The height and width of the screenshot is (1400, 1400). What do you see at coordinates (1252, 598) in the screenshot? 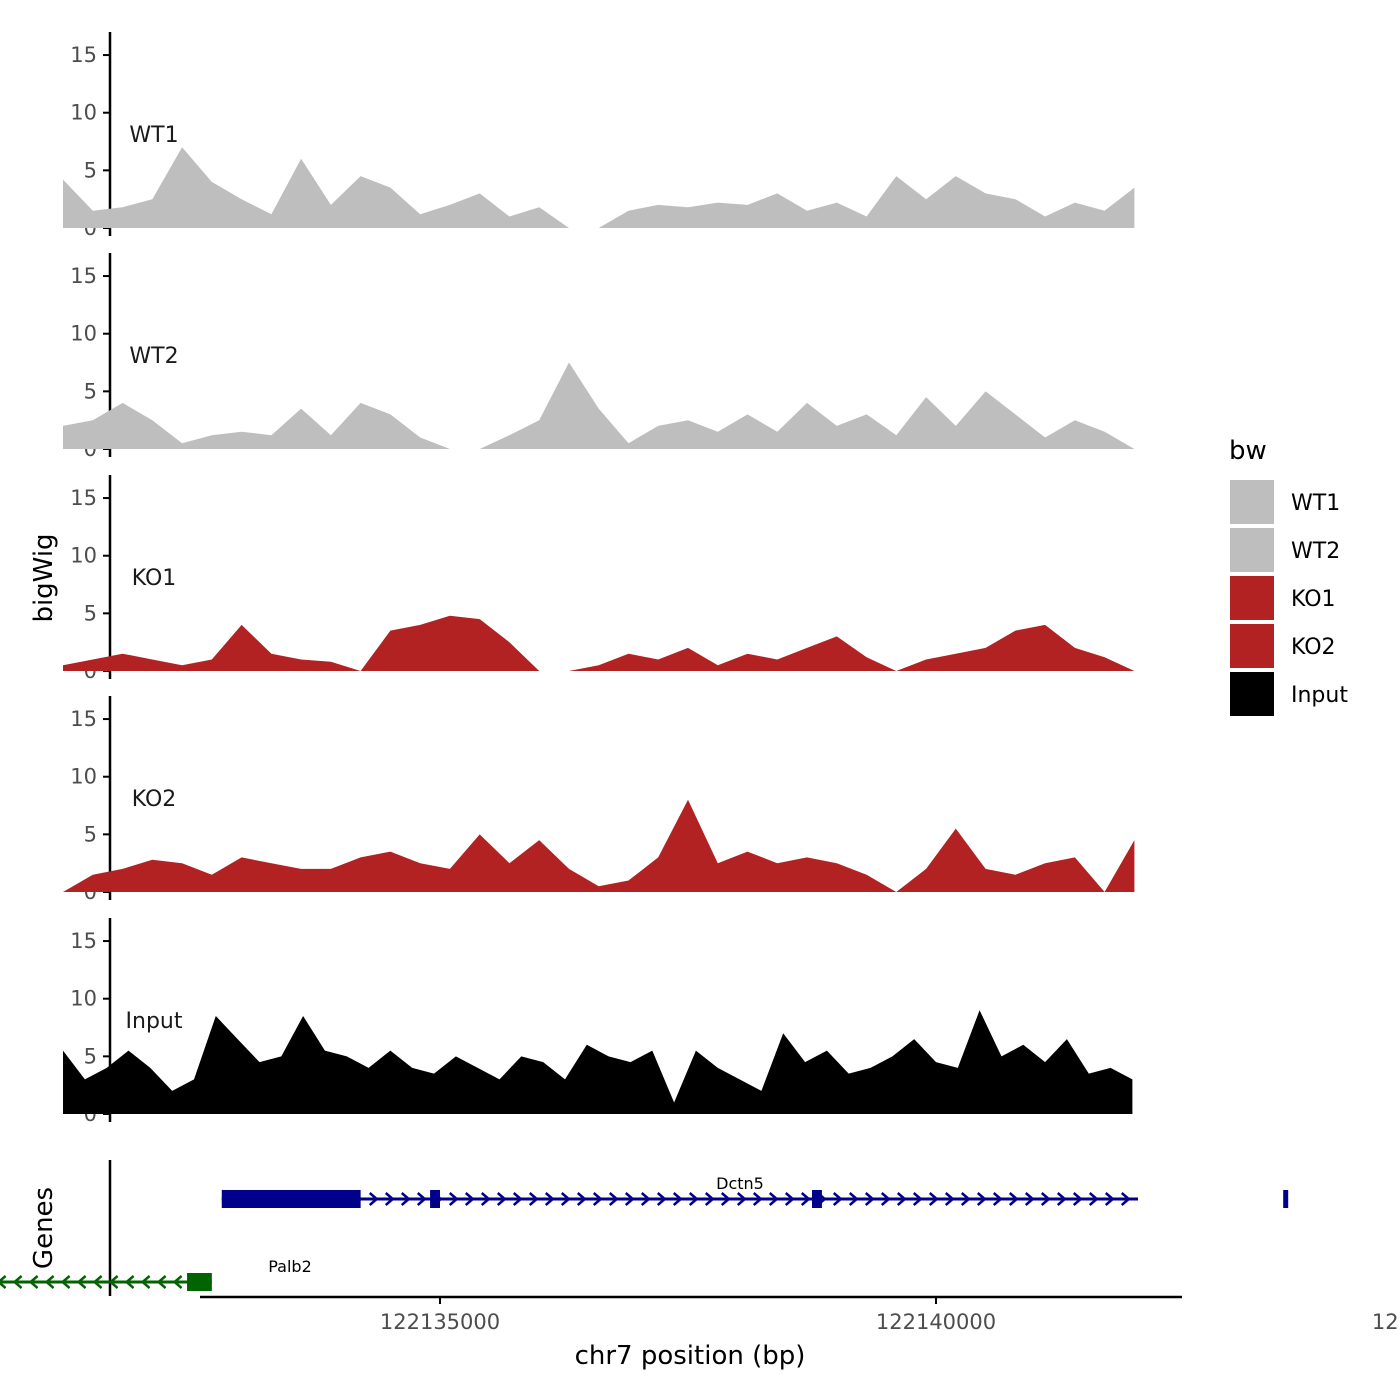
I see `legend-swatch-ko1` at bounding box center [1252, 598].